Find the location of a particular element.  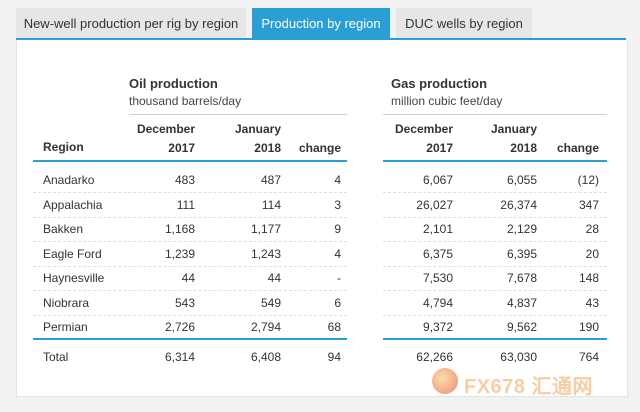

total-row: Total 6,314 6,408 94 62,266 63,030 764 is located at coordinates (322, 357).